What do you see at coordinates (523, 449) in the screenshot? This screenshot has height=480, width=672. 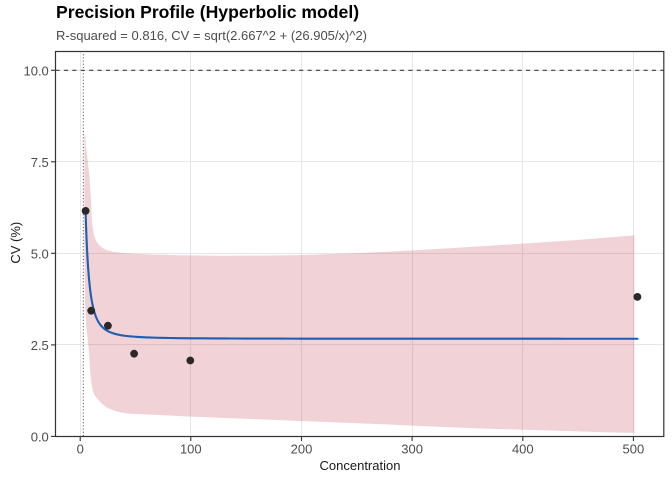 I see `svg-text: 400` at bounding box center [523, 449].